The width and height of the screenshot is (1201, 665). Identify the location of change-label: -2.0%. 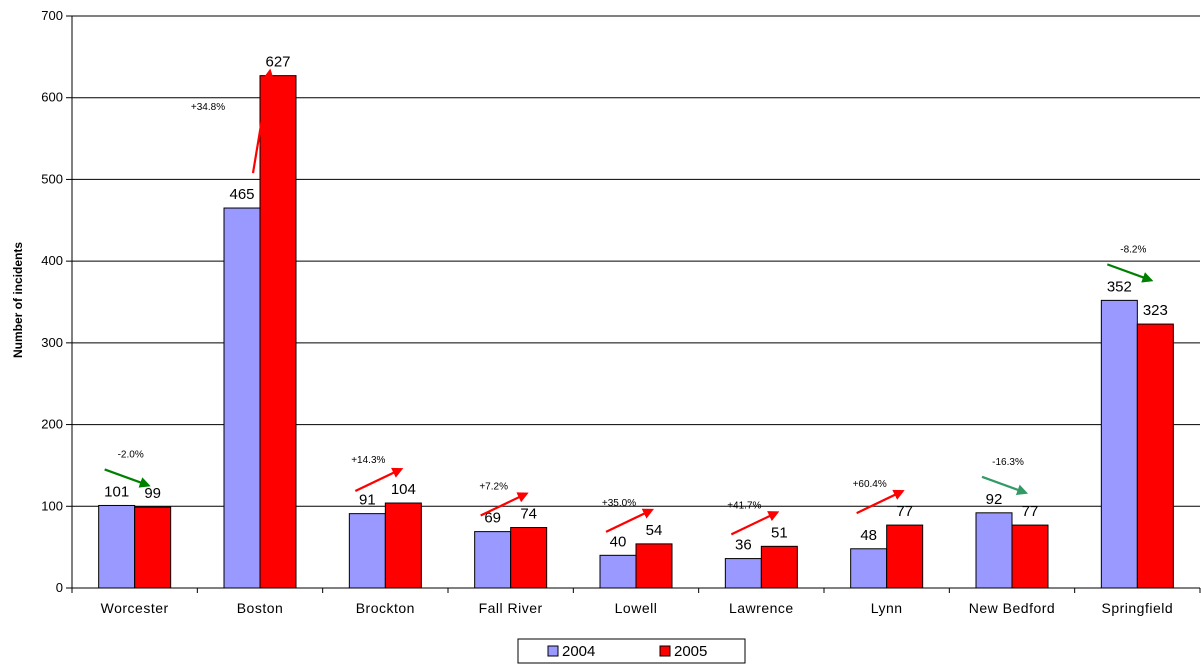
(131, 454).